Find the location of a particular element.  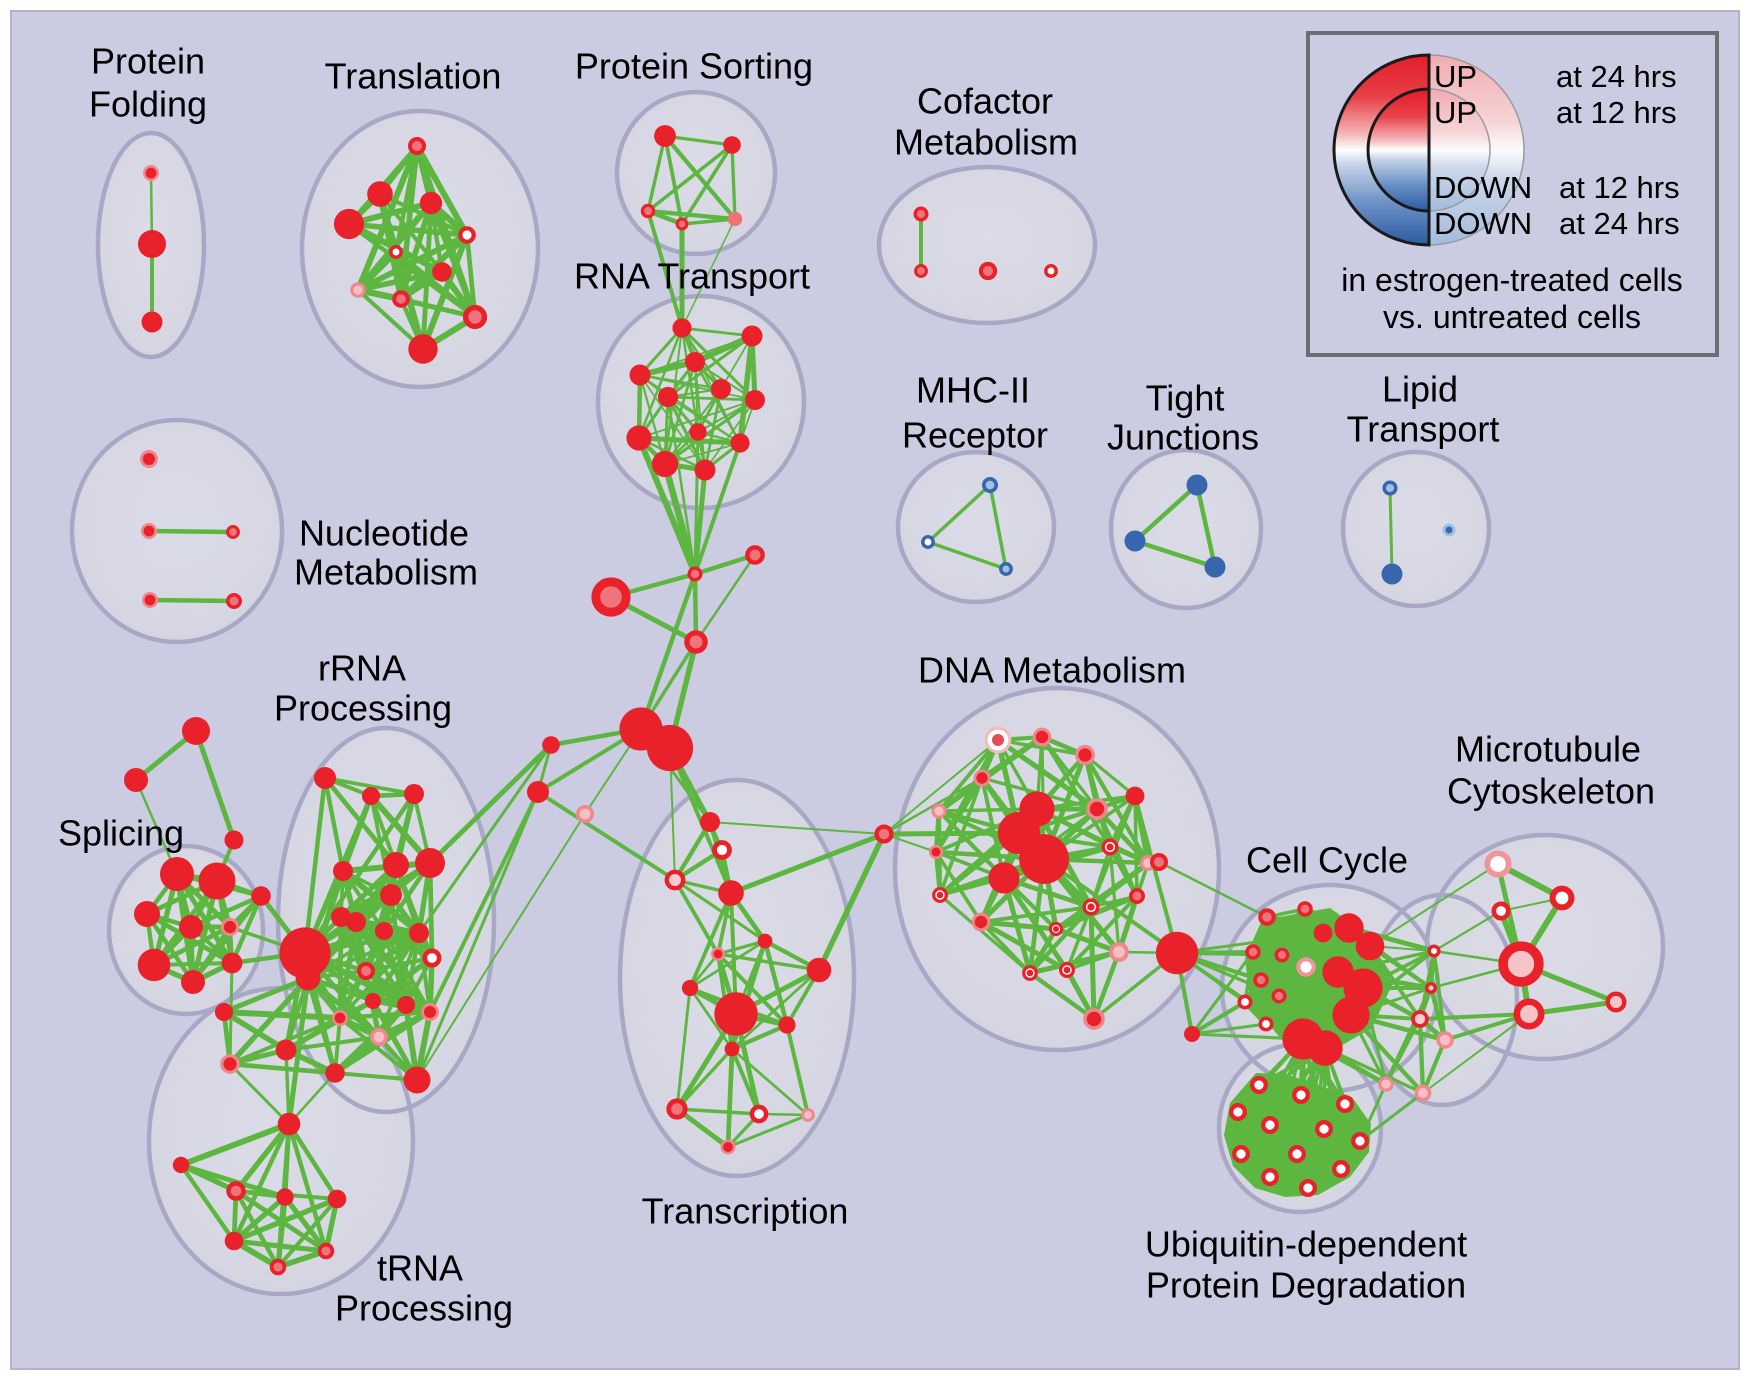

svg-text: tRNA is located at coordinates (420, 1268).